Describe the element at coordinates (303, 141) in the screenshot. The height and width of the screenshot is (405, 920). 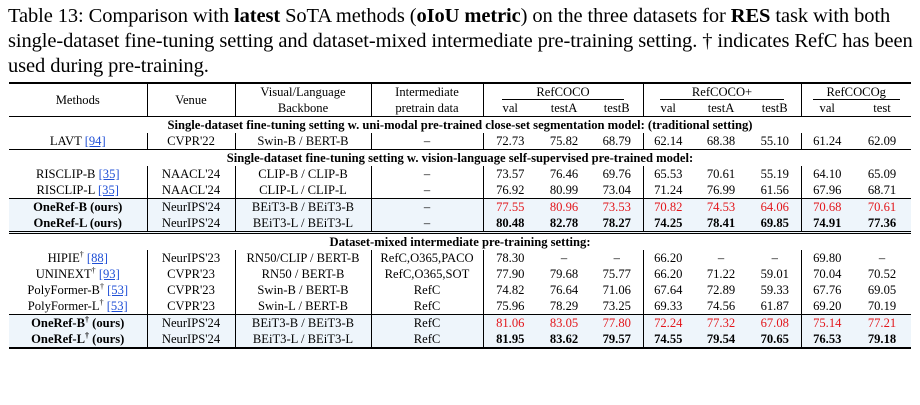
I see `backbone-cell: Swin-B / BERT-B` at that location.